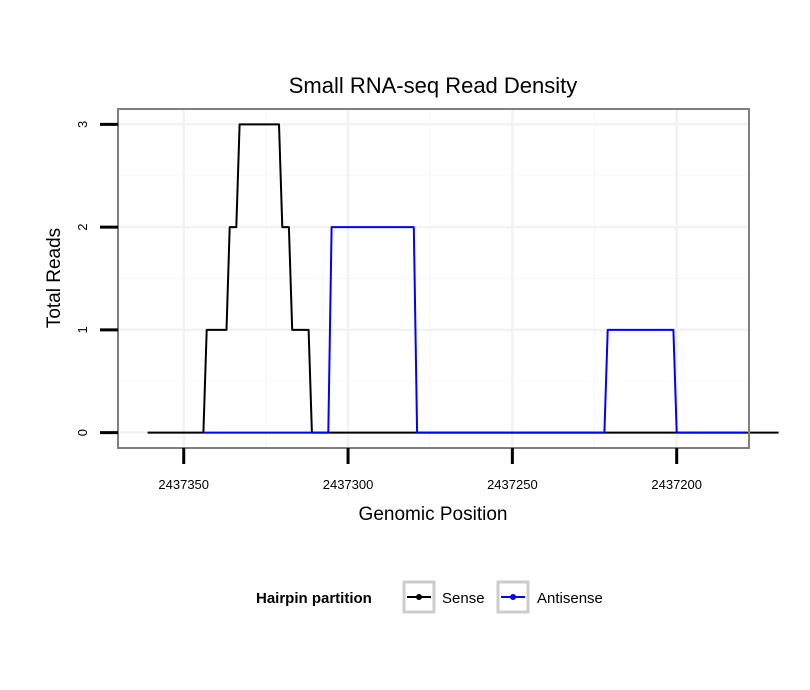  What do you see at coordinates (82, 124) in the screenshot?
I see `y-tick-label: 3` at bounding box center [82, 124].